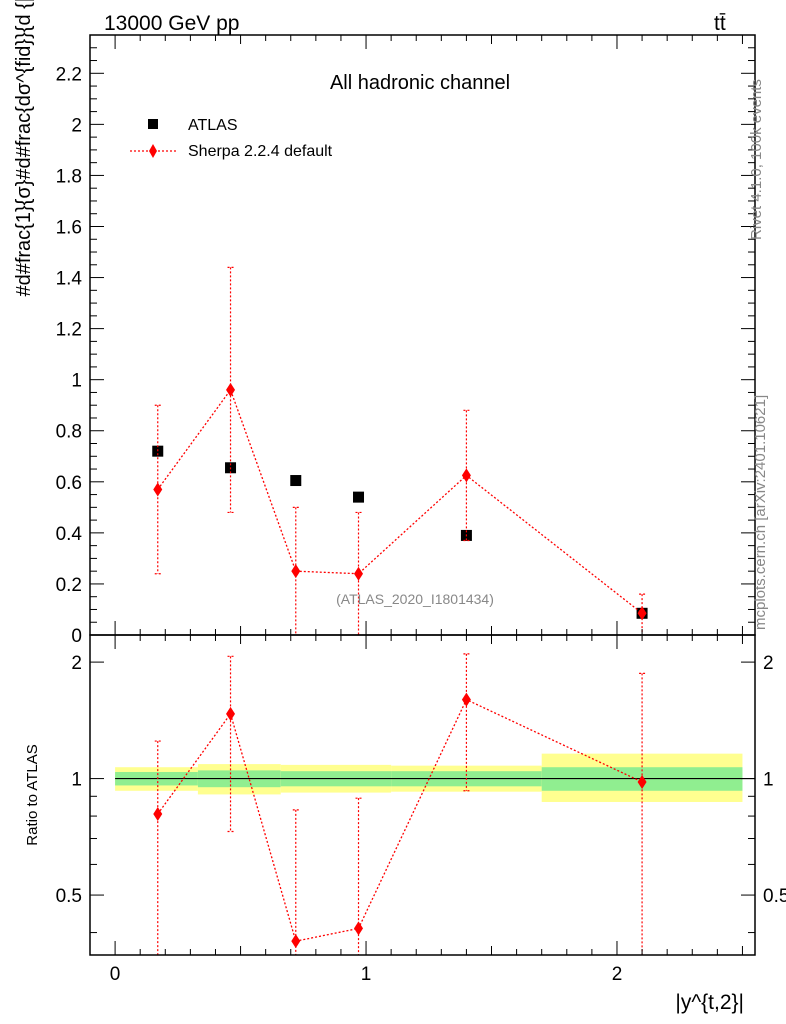 The image size is (786, 1024). Describe the element at coordinates (69, 227) in the screenshot. I see `main-y-tick-label: 1.6` at that location.